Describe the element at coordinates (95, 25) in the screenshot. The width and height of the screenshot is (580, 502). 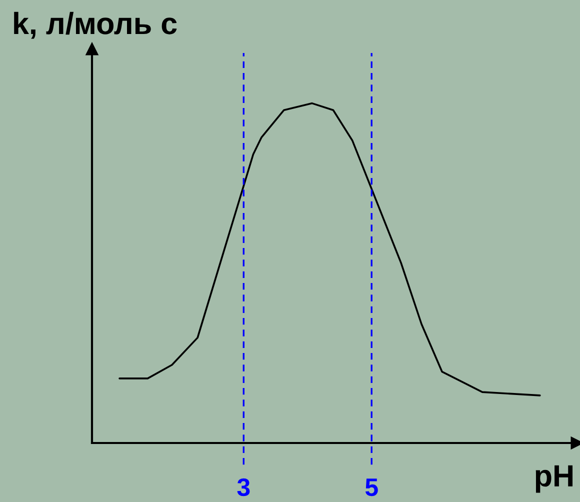
I see `y-axis-title: k, л/моль с` at that location.